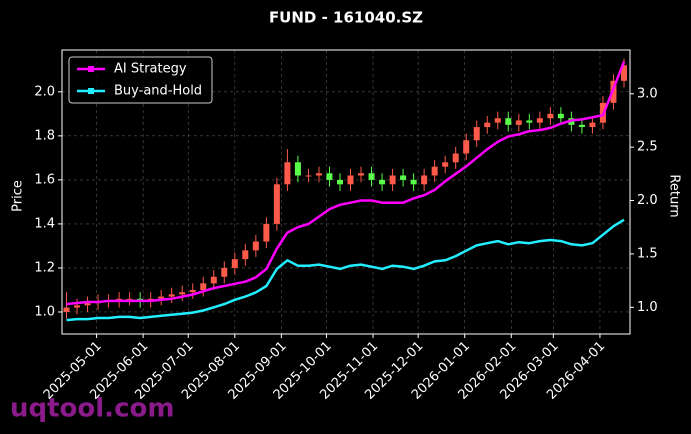 The width and height of the screenshot is (691, 434). I want to click on y-tick-label: 1.8, so click(44, 135).